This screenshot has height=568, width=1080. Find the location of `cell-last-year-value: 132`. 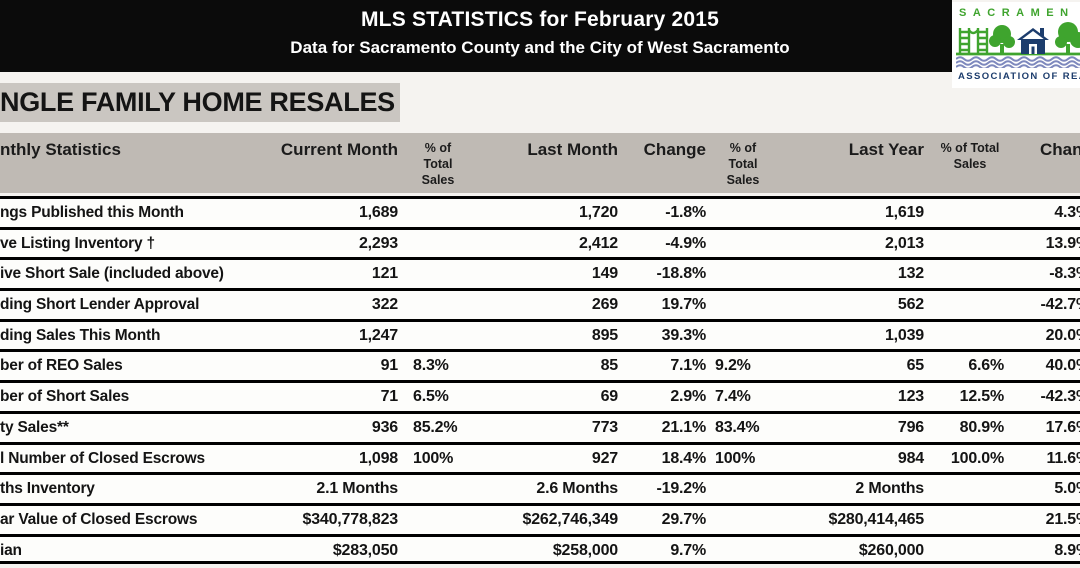

cell-last-year-value: 132 is located at coordinates (910, 274).